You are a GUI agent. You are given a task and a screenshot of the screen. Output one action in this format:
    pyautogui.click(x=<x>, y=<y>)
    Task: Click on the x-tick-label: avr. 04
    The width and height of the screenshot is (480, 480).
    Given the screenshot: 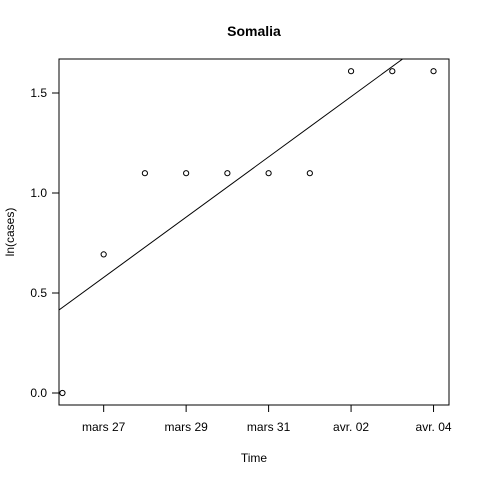 What is the action you would take?
    pyautogui.click(x=434, y=427)
    